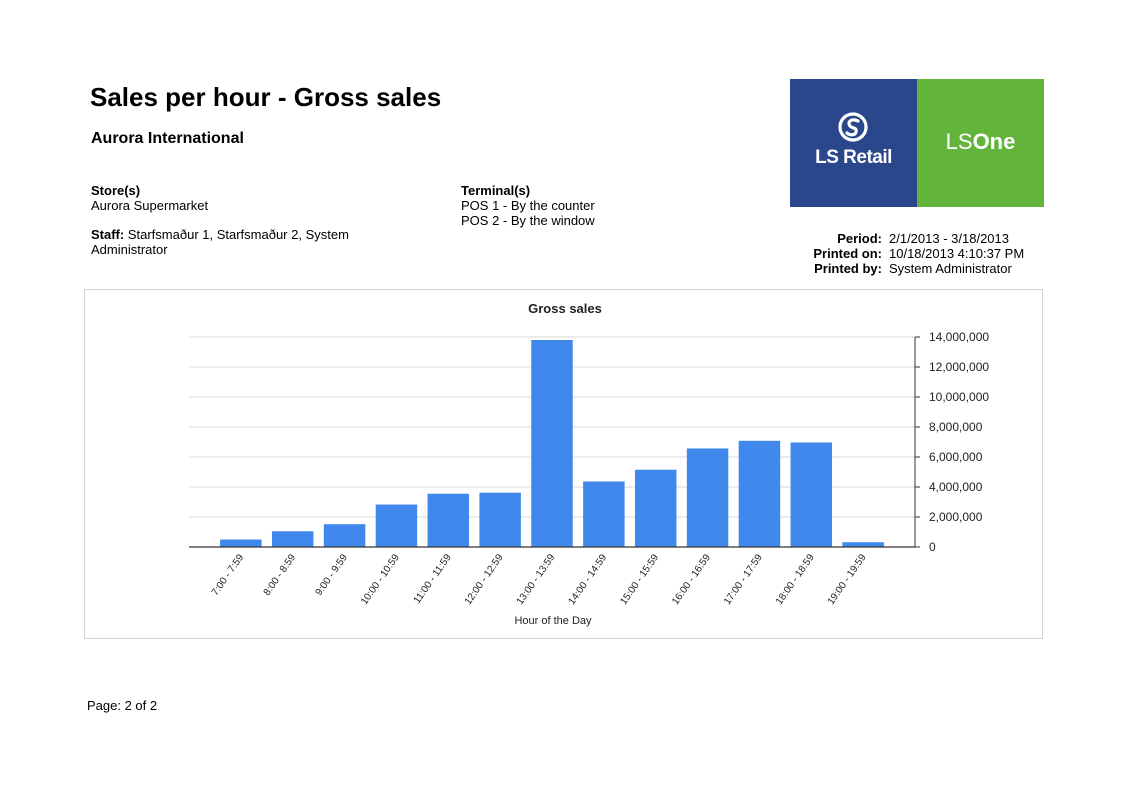 Image resolution: width=1123 pixels, height=793 pixels. Describe the element at coordinates (536, 579) in the screenshot. I see `x-tick-label: 13:00 - 13:59` at that location.